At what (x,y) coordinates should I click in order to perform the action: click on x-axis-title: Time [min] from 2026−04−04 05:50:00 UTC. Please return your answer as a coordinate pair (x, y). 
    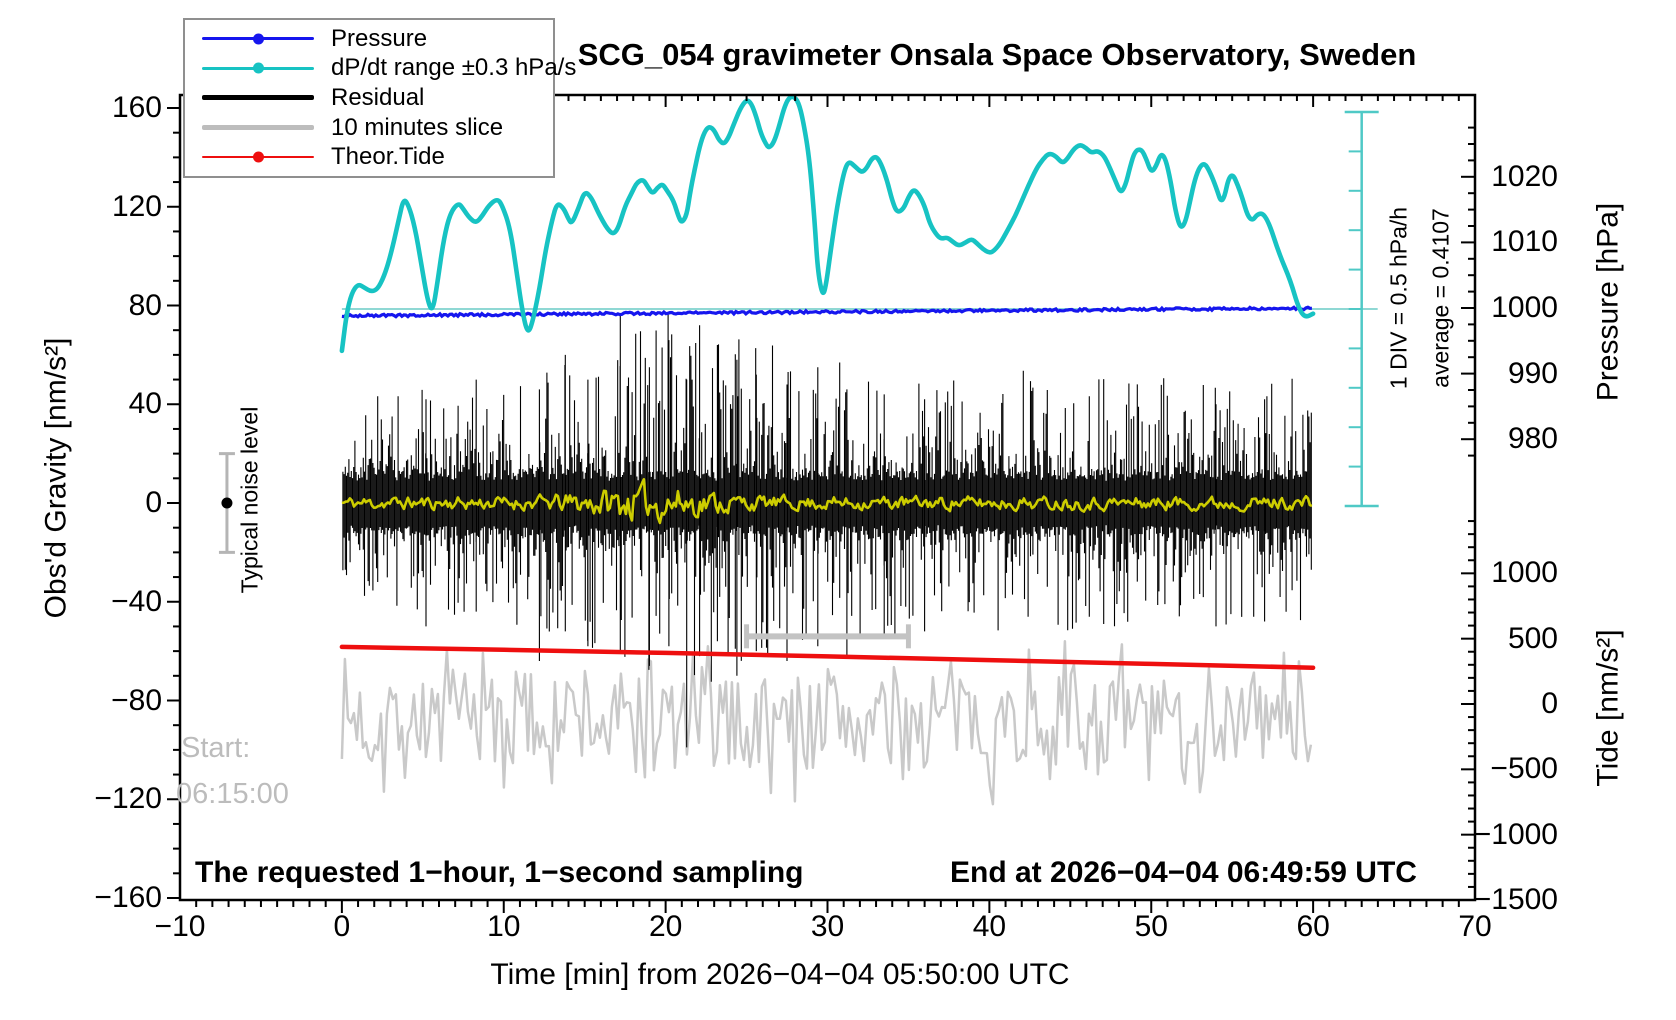
    Looking at the image, I should click on (780, 974).